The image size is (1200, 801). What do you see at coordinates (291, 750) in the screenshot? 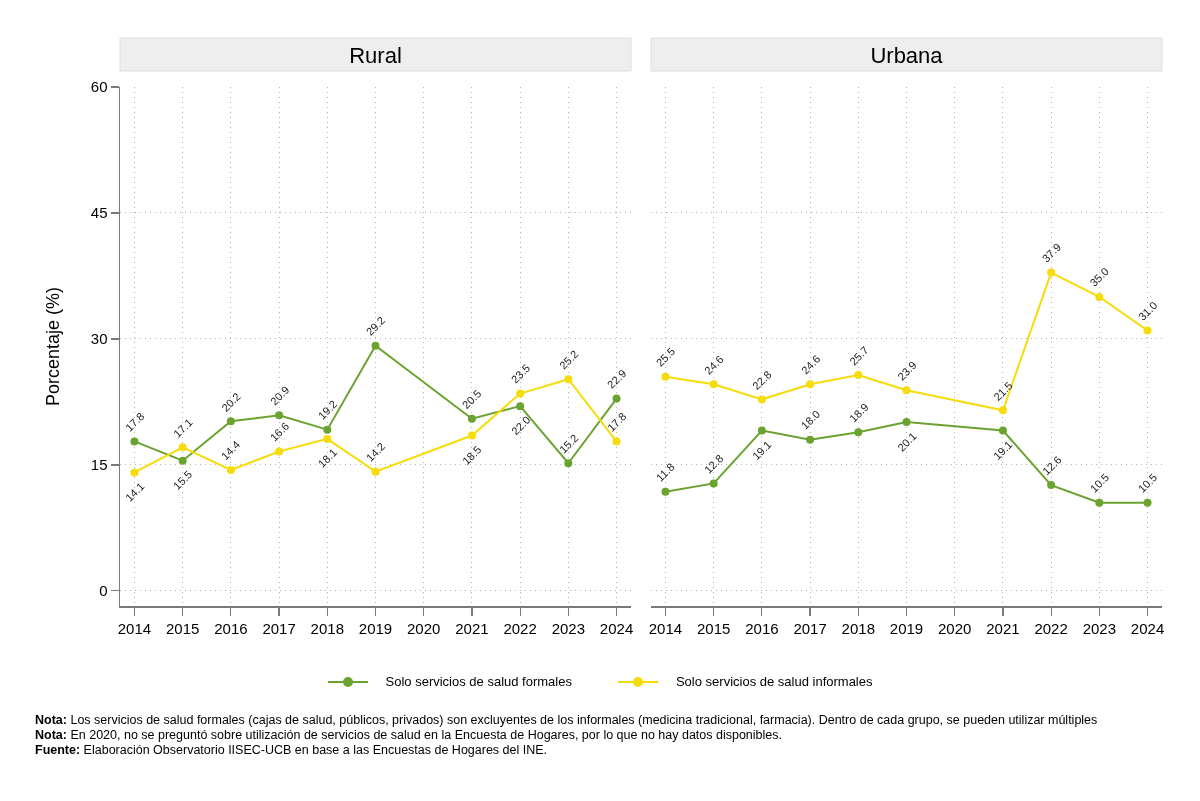
I see `source-note: Fuente: Elaboración Observatorio IISEC-UCB en base a las Encuestas de Hogares del INE.` at bounding box center [291, 750].